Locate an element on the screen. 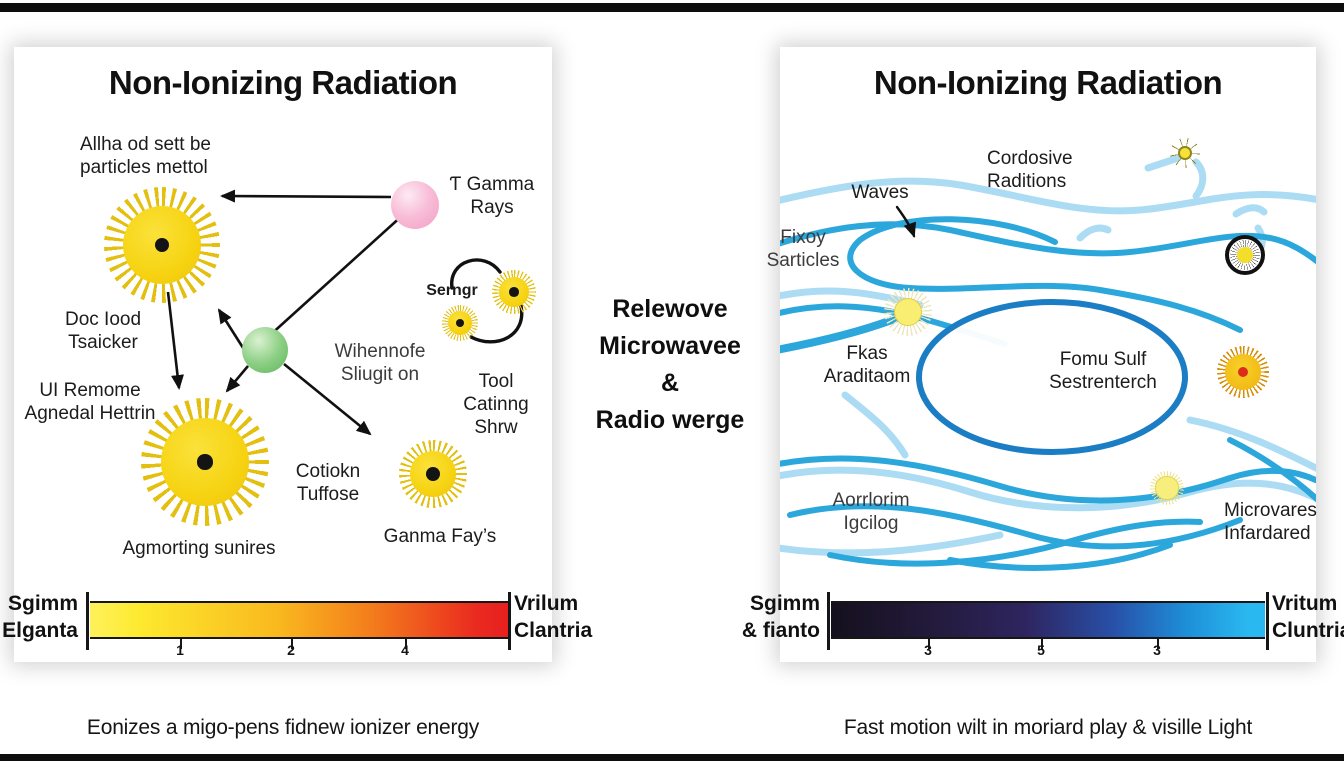  orange-sun-red-dot-icon is located at coordinates (1243, 372).